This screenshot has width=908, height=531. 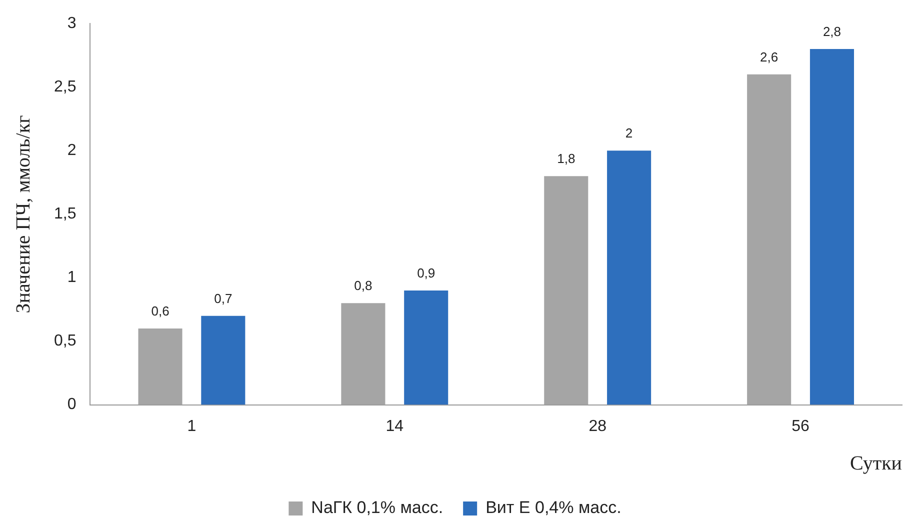 I want to click on x-axis-title: Сутки, so click(x=876, y=463).